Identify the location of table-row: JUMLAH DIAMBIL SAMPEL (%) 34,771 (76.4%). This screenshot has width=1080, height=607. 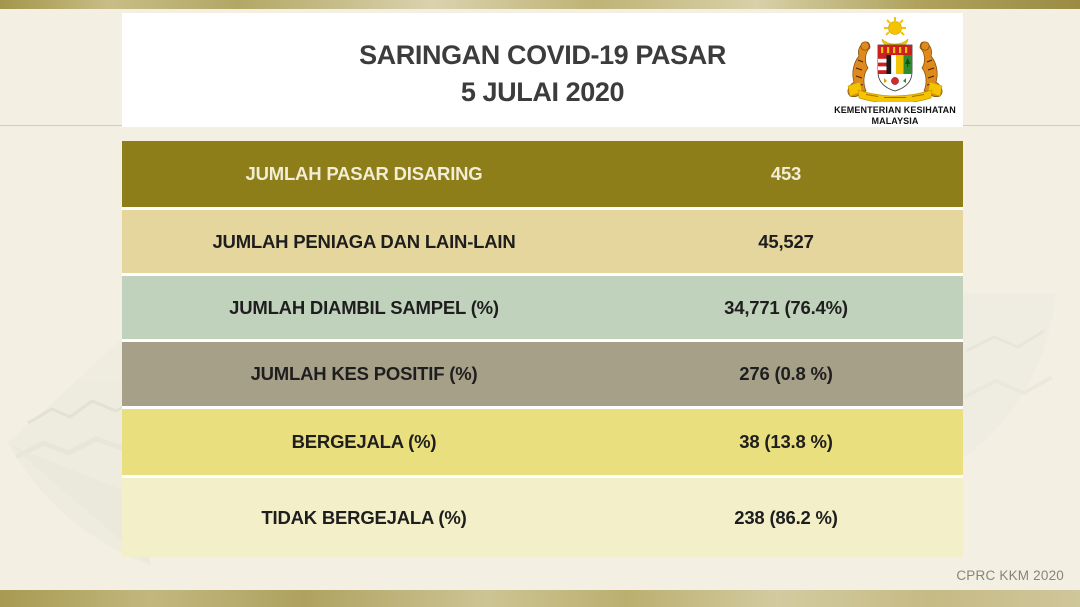
(542, 307).